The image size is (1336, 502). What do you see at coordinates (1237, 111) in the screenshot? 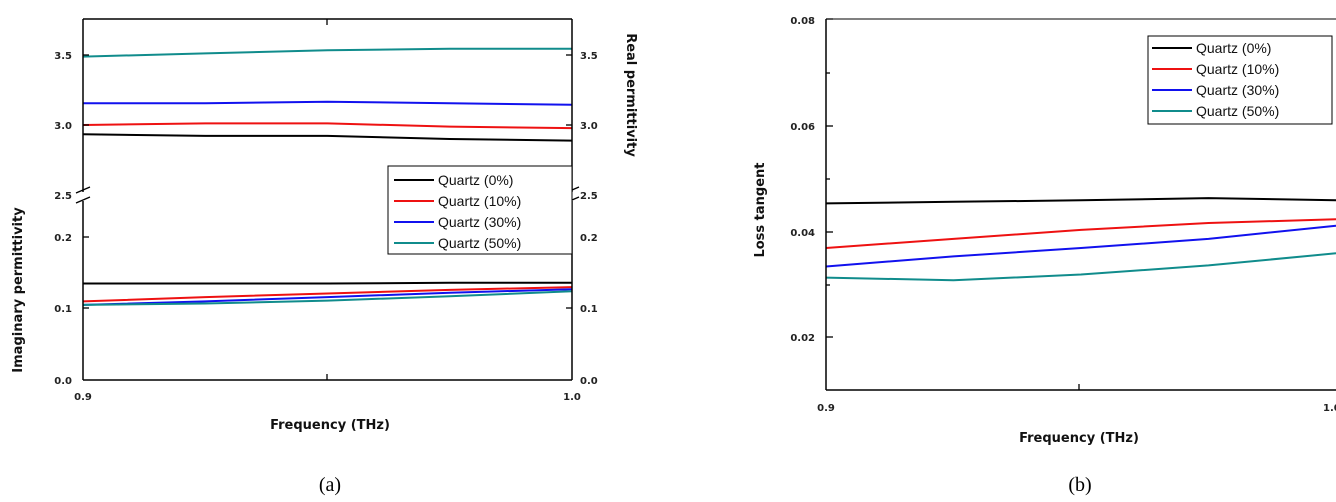
I see `panel-b-legend-label-3: Quartz (50%)` at bounding box center [1237, 111].